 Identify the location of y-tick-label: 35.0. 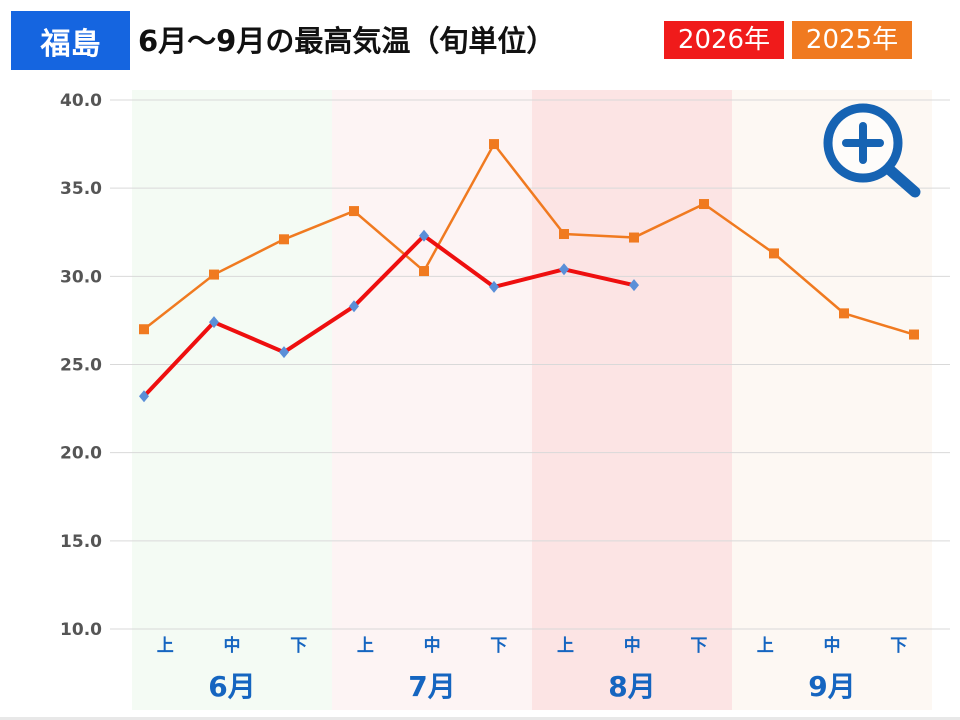
(81, 189).